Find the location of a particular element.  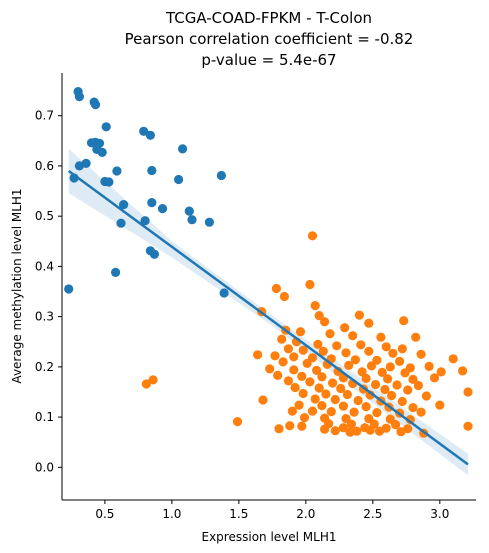

y-tick-label: 0.5 is located at coordinates (44, 216).